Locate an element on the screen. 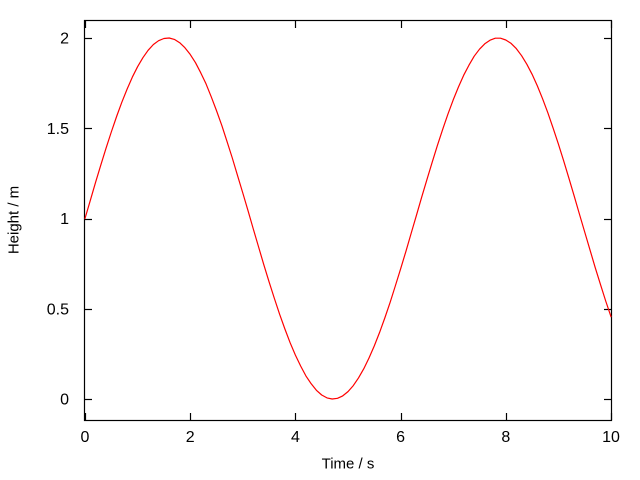 This screenshot has width=640, height=480. y-tick-label: 1.5 is located at coordinates (58, 129).